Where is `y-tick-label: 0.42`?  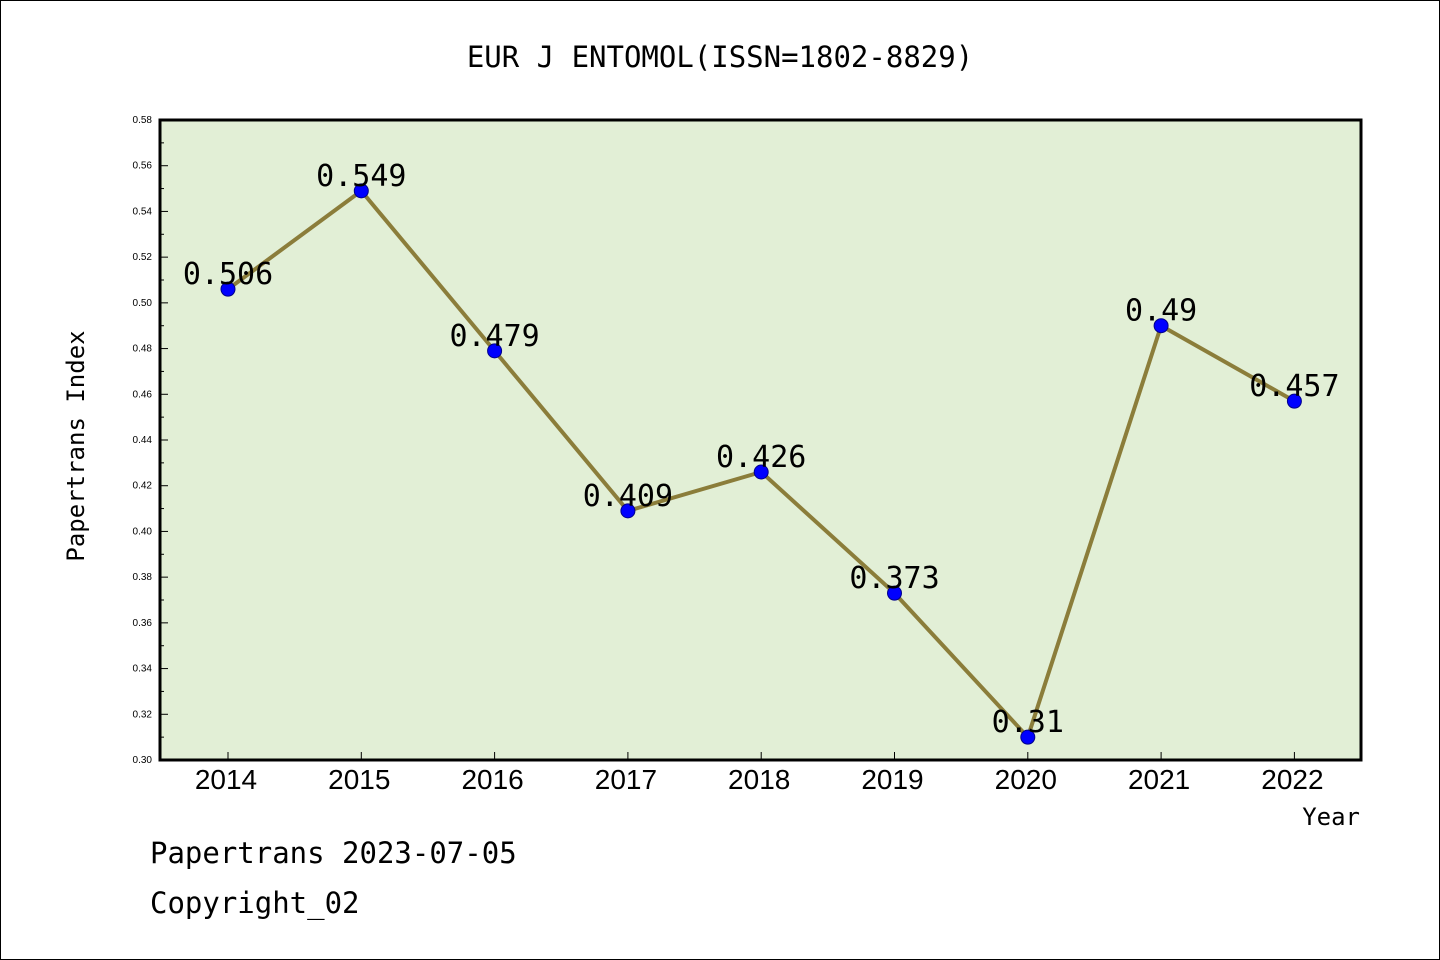 y-tick-label: 0.42 is located at coordinates (143, 486).